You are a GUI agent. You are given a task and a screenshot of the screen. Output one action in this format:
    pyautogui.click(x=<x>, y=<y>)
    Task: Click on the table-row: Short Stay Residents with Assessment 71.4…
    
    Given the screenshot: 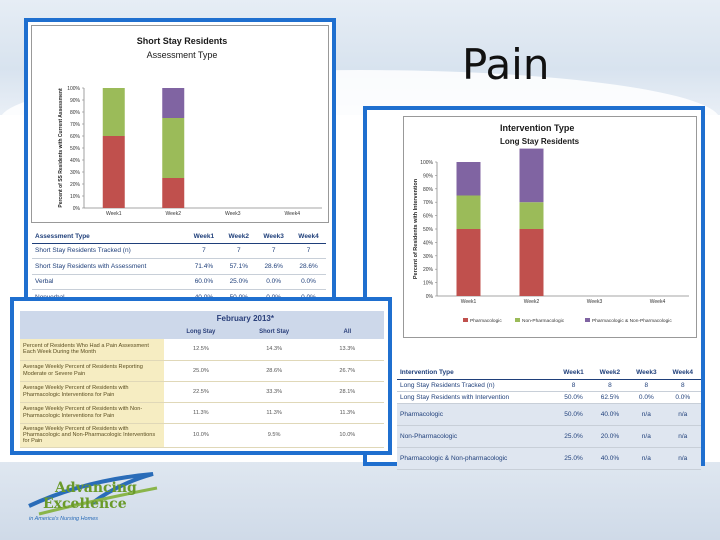 What is the action you would take?
    pyautogui.click(x=179, y=266)
    